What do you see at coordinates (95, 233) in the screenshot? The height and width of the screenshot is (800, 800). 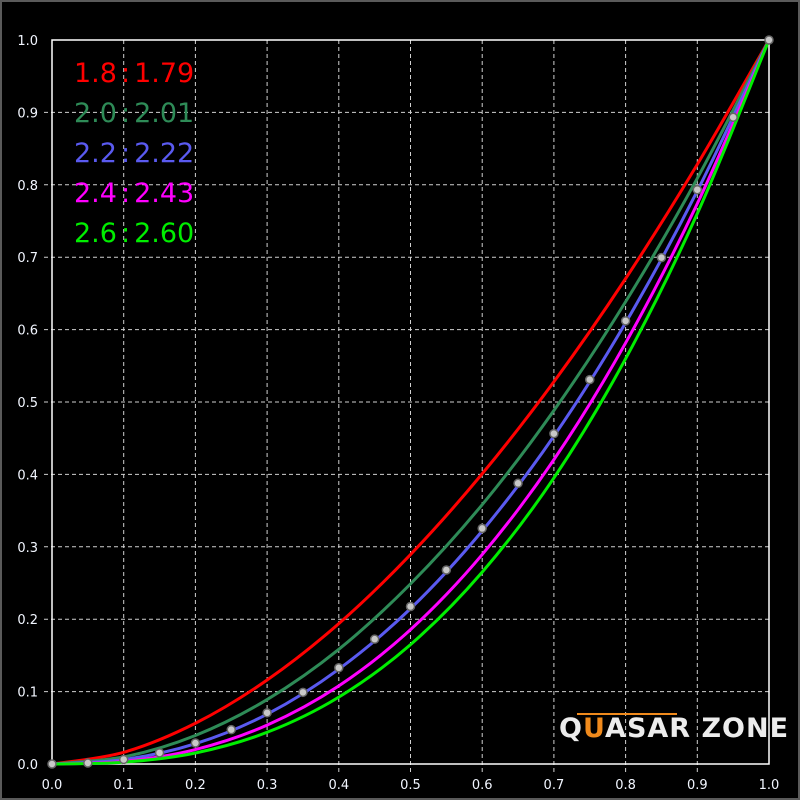 I see `legend-target: 2.6` at bounding box center [95, 233].